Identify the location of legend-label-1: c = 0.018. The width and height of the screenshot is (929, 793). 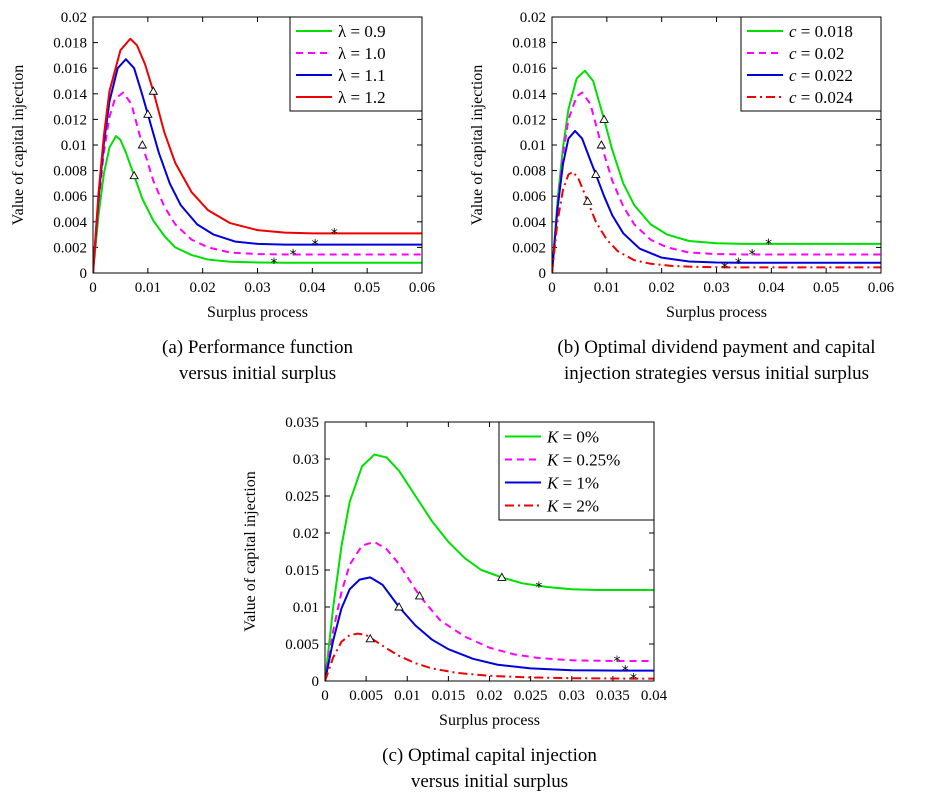
(821, 31).